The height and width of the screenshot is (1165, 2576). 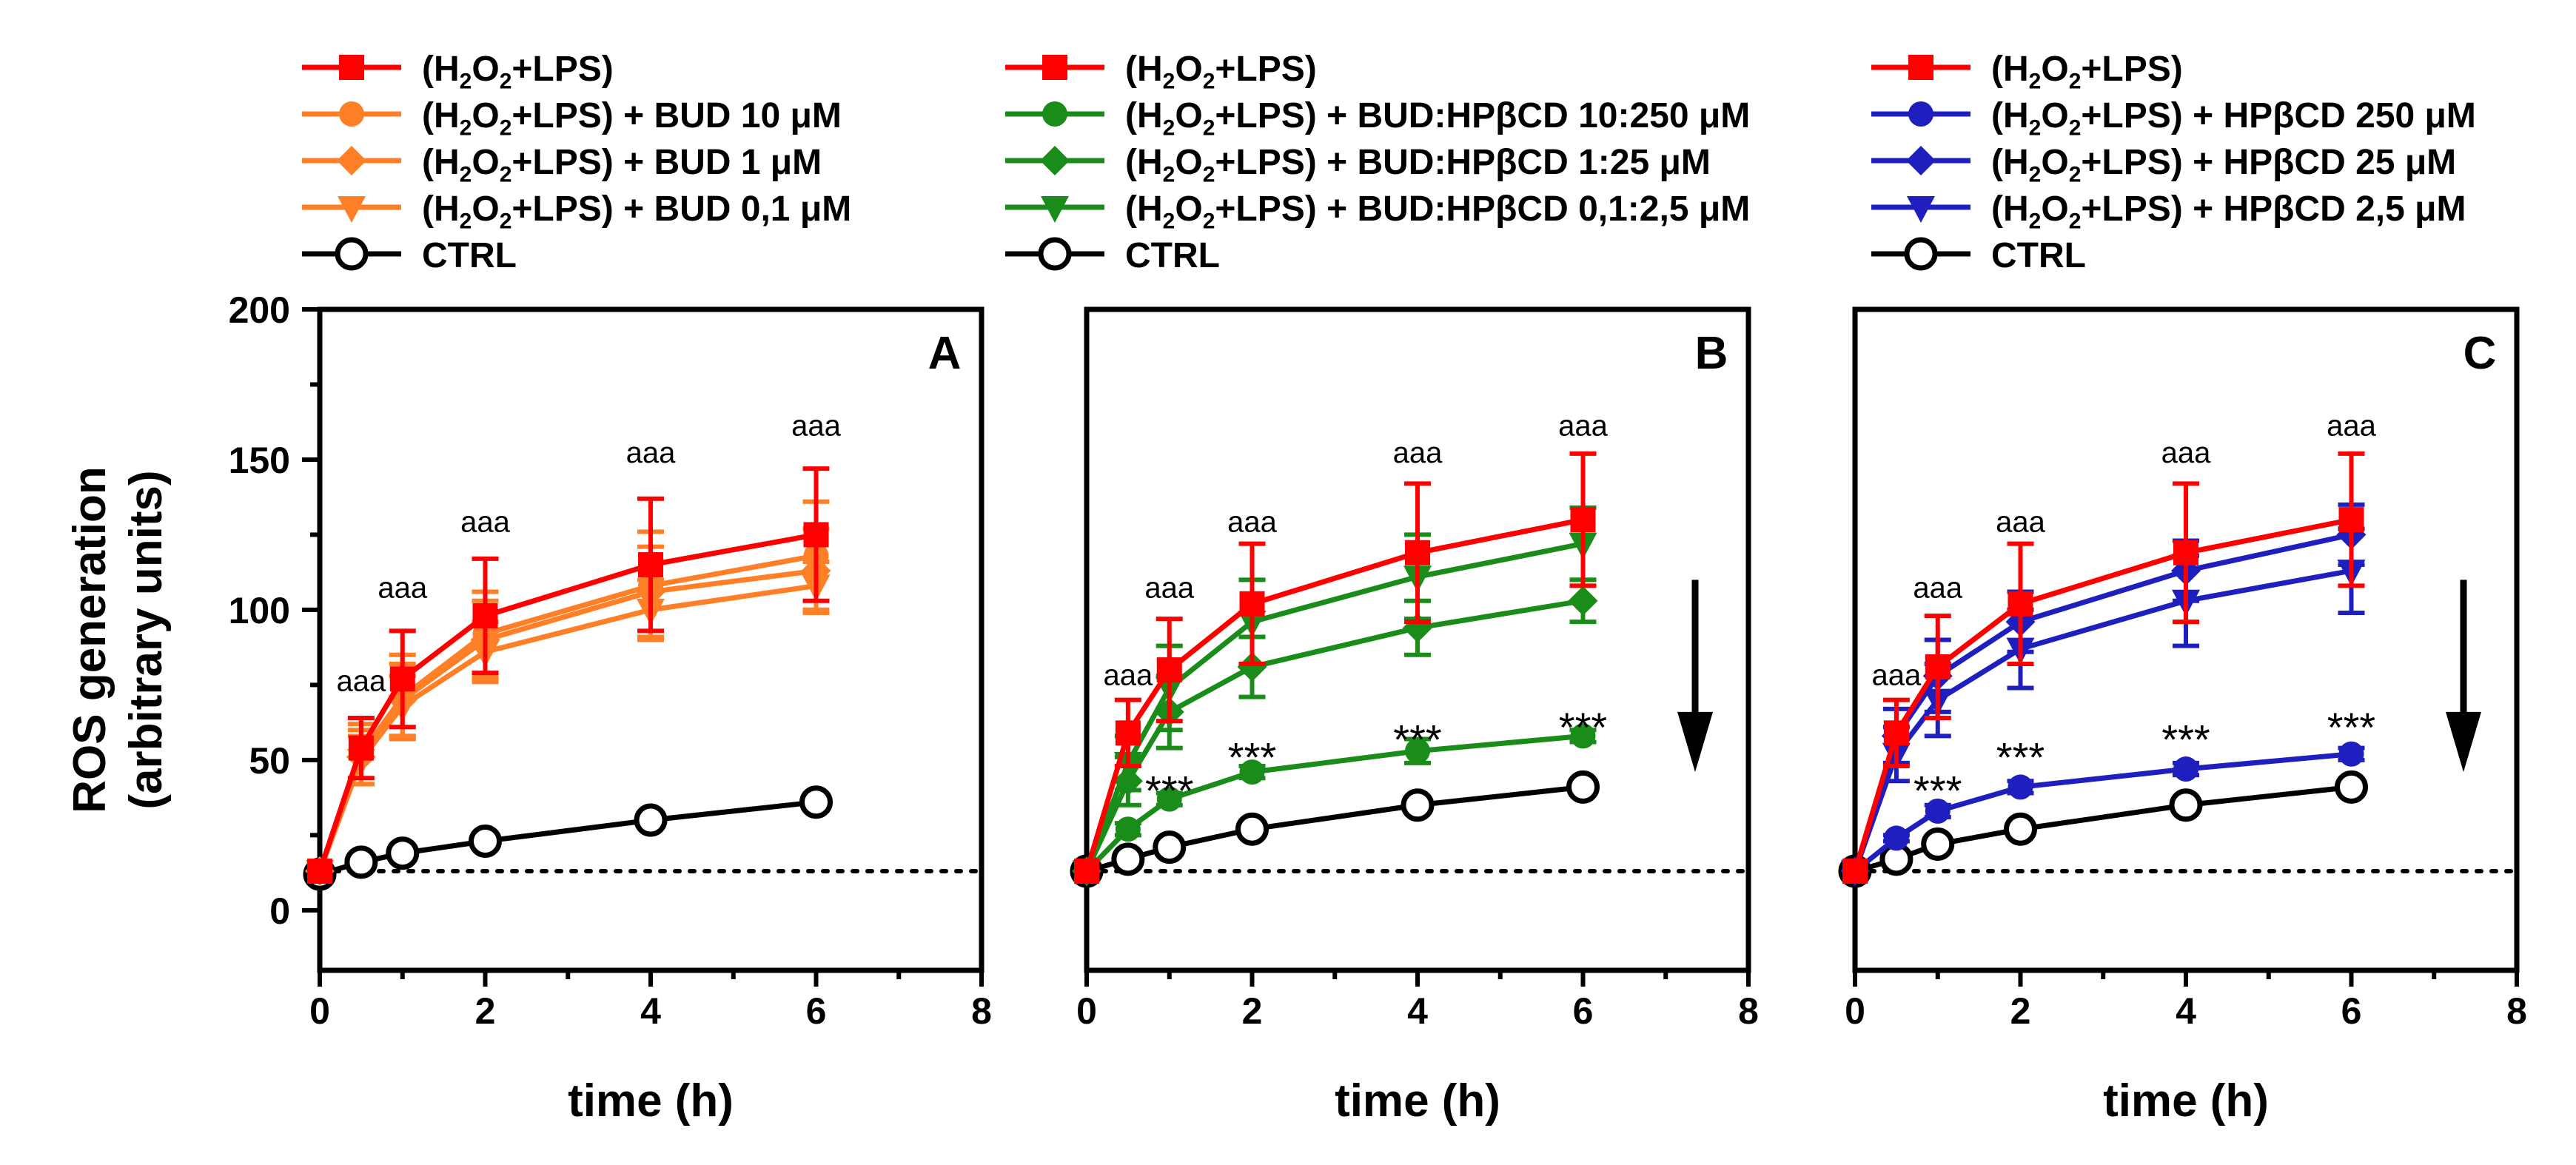 I want to click on y-tick-label: 200, so click(x=259, y=310).